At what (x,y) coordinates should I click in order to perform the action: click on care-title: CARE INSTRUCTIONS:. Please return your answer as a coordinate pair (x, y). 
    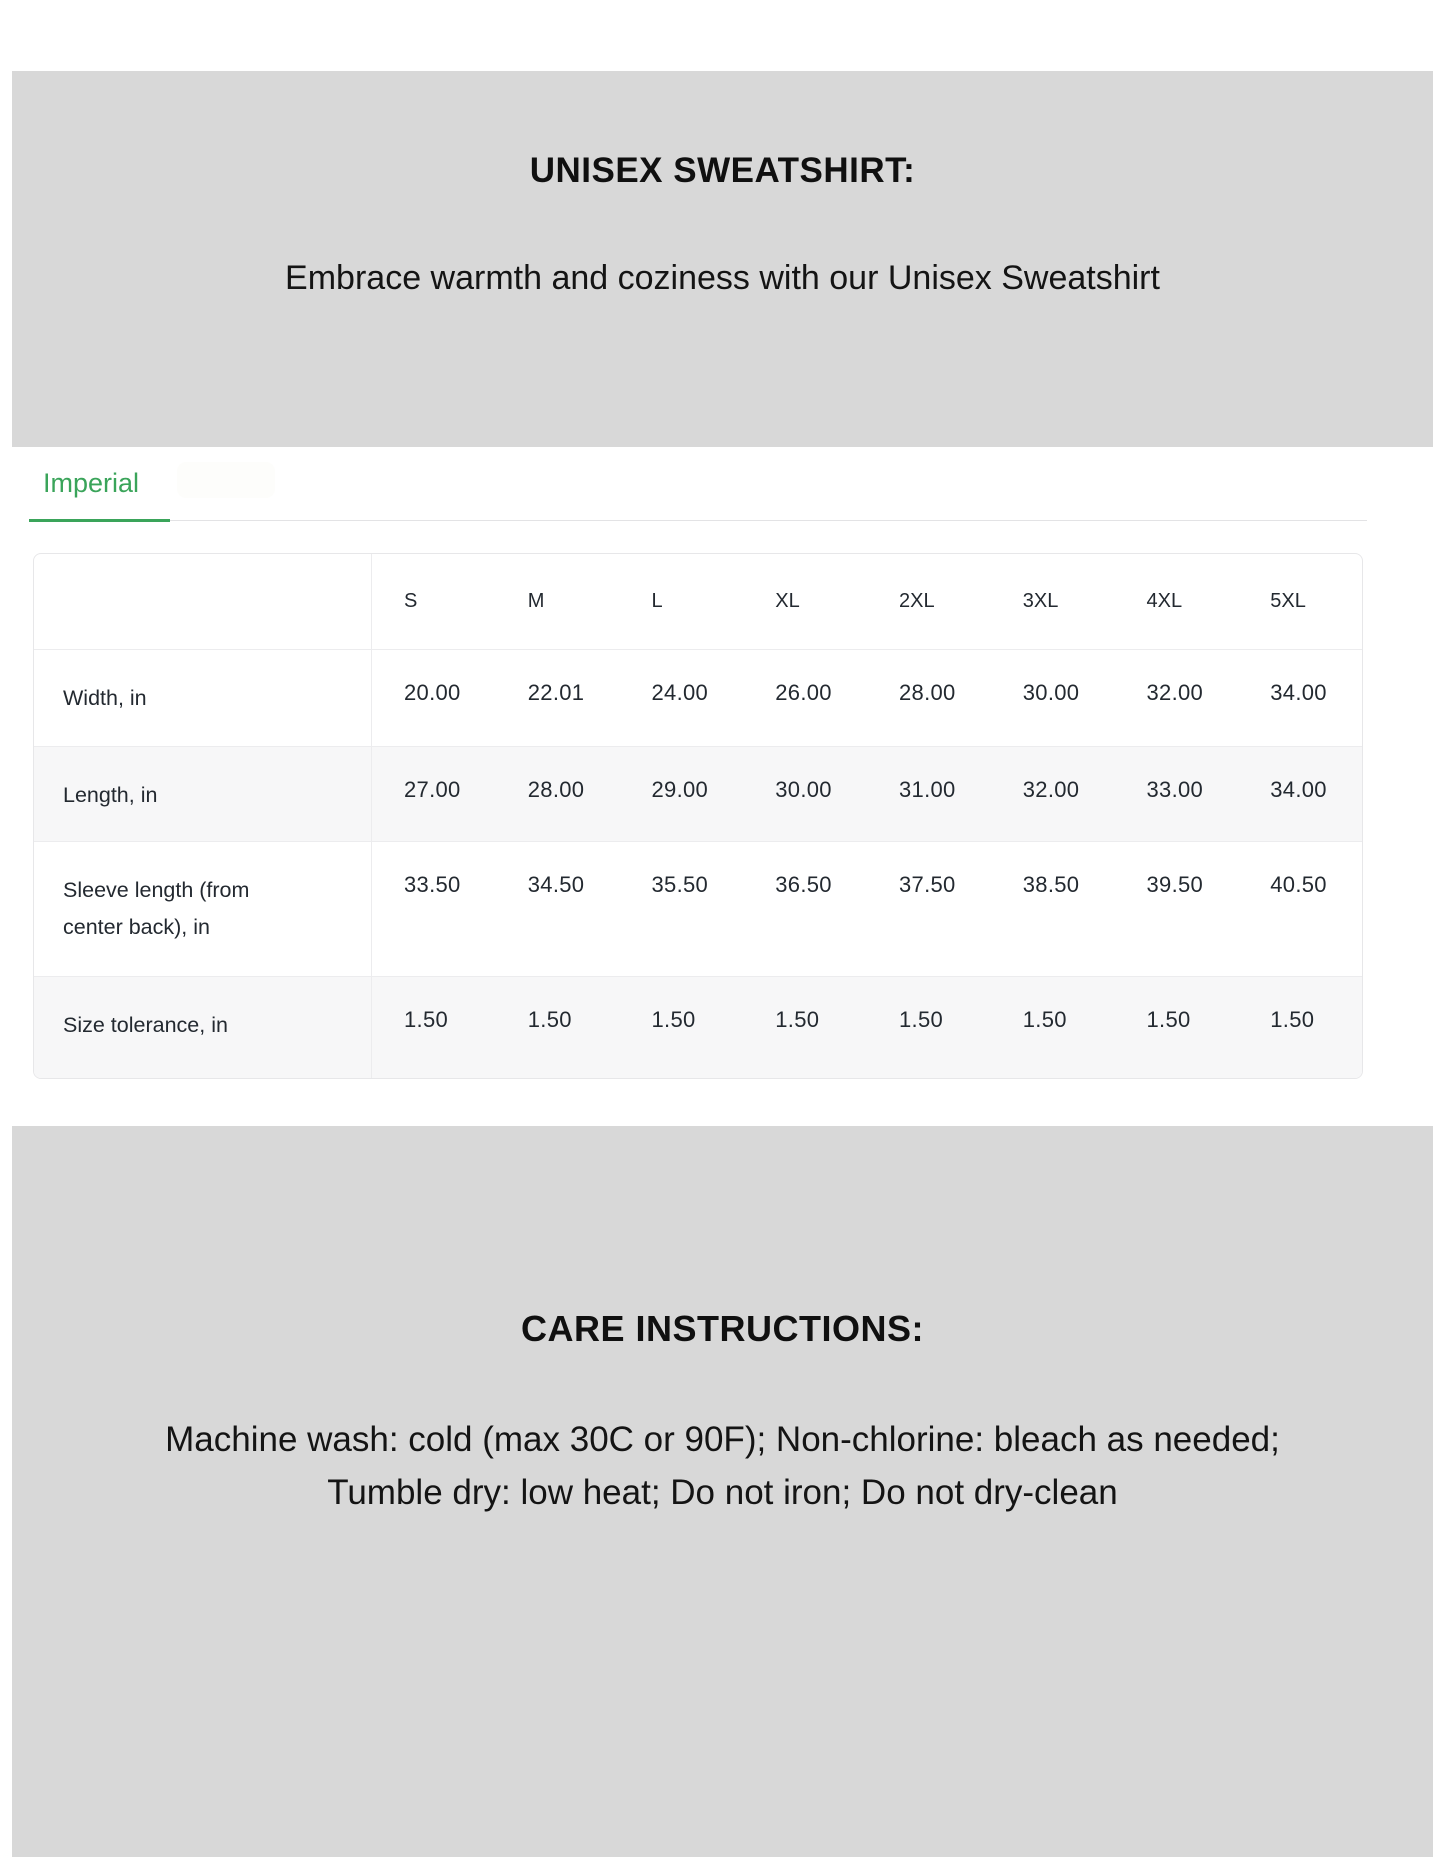
    Looking at the image, I should click on (722, 1328).